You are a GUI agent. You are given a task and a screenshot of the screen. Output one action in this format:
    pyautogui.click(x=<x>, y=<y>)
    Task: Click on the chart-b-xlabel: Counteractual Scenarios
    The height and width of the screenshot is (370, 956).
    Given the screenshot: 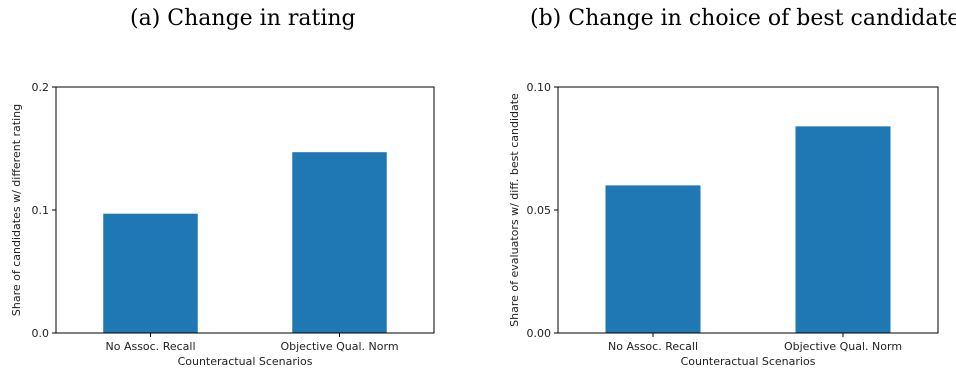 What is the action you would take?
    pyautogui.click(x=748, y=361)
    